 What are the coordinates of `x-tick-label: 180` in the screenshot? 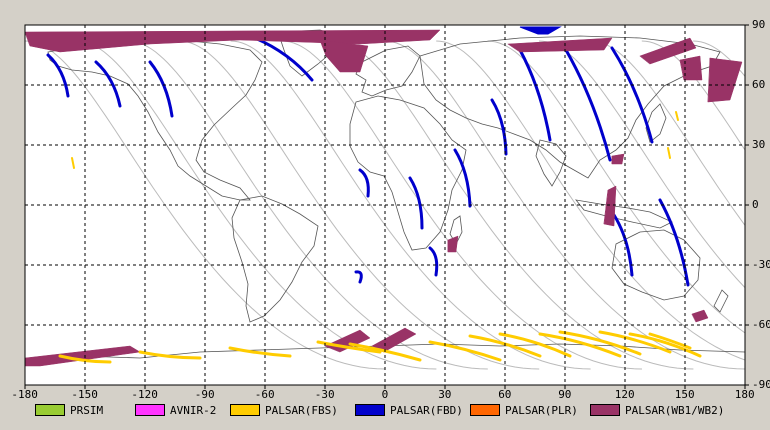 It's located at (744, 394).